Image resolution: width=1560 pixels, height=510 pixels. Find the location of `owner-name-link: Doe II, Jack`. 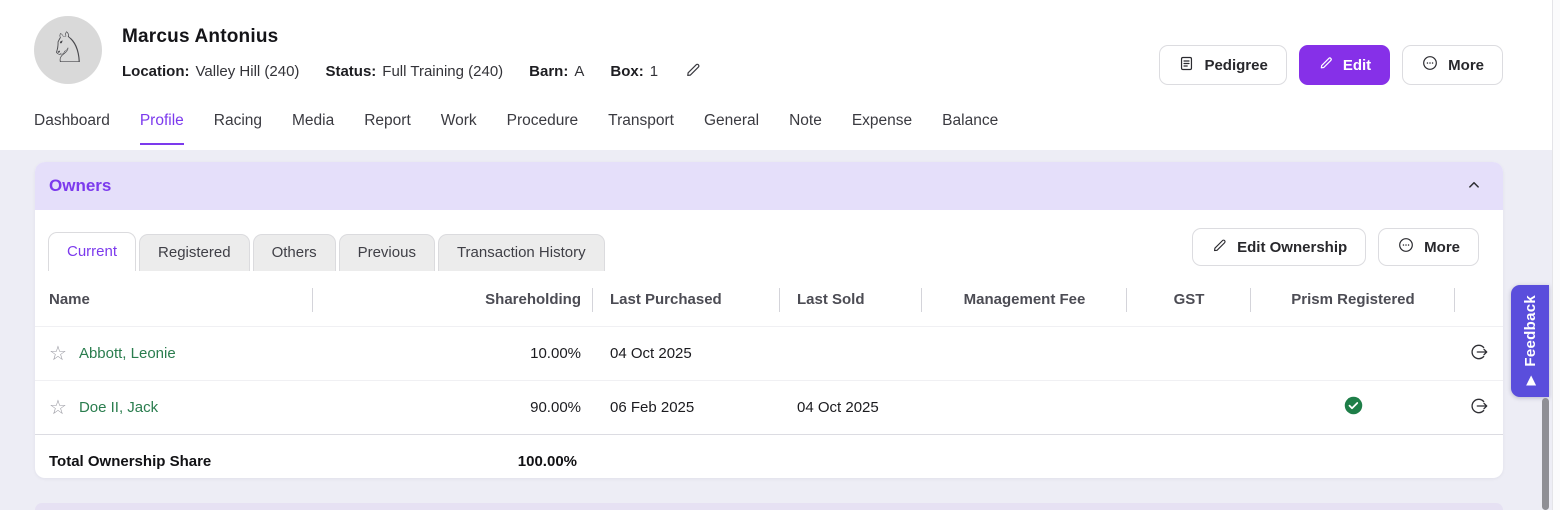

owner-name-link: Doe II, Jack is located at coordinates (118, 407).